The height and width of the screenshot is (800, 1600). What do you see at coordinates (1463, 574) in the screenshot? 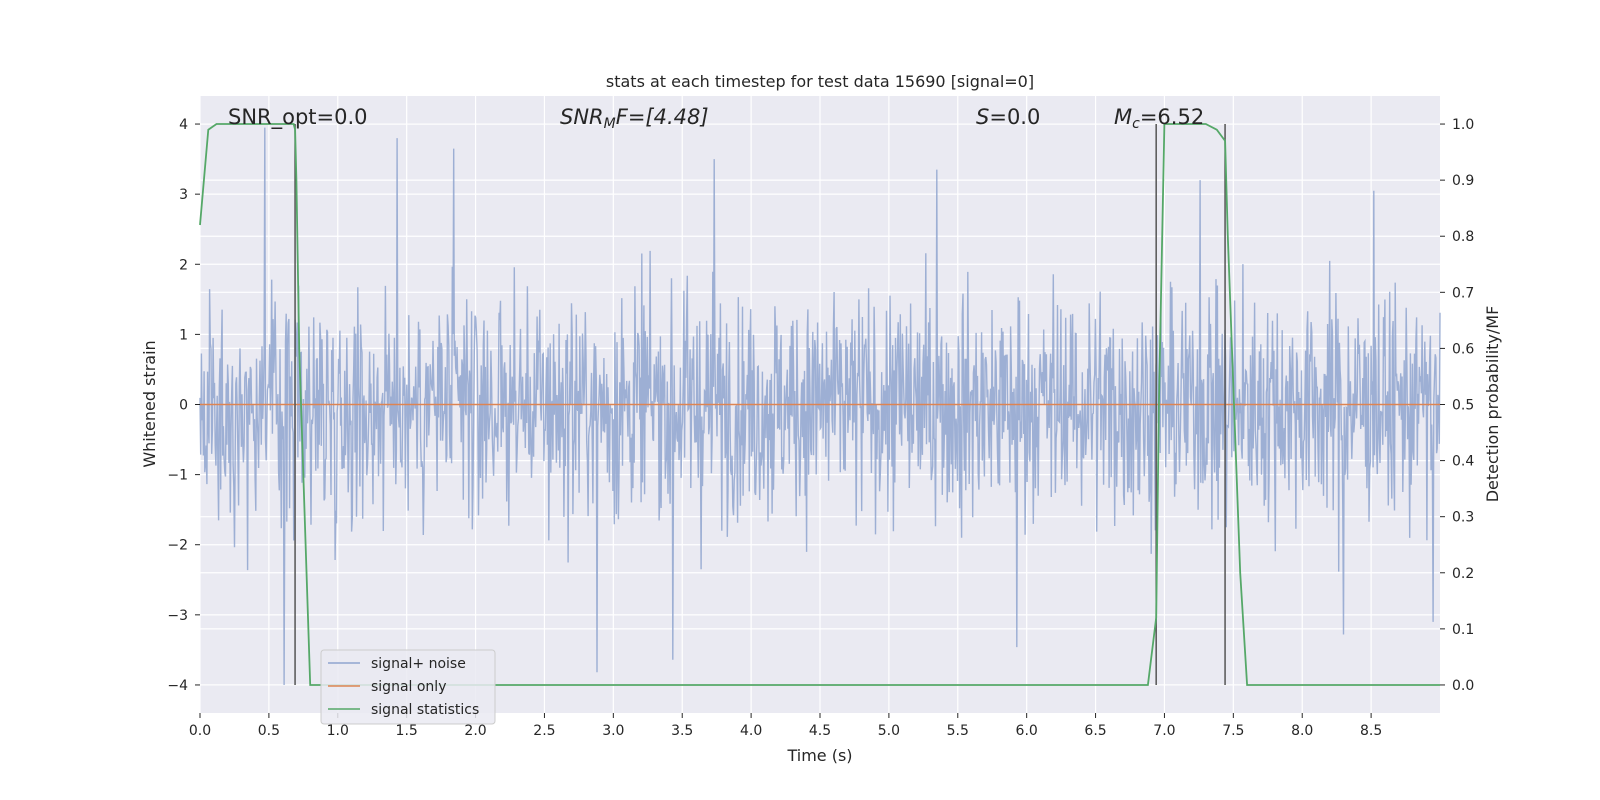
I see `y2-tick-label: 0.2` at bounding box center [1463, 574].